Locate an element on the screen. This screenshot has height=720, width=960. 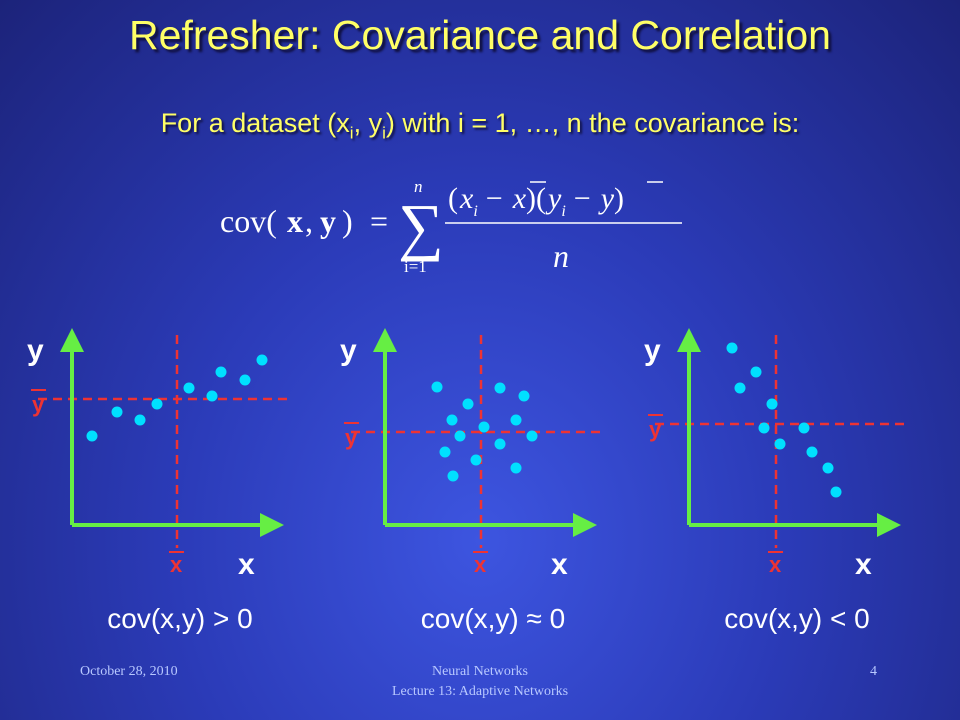
formula-numerator: (xi − x)(yi − y) is located at coordinates (536, 201).